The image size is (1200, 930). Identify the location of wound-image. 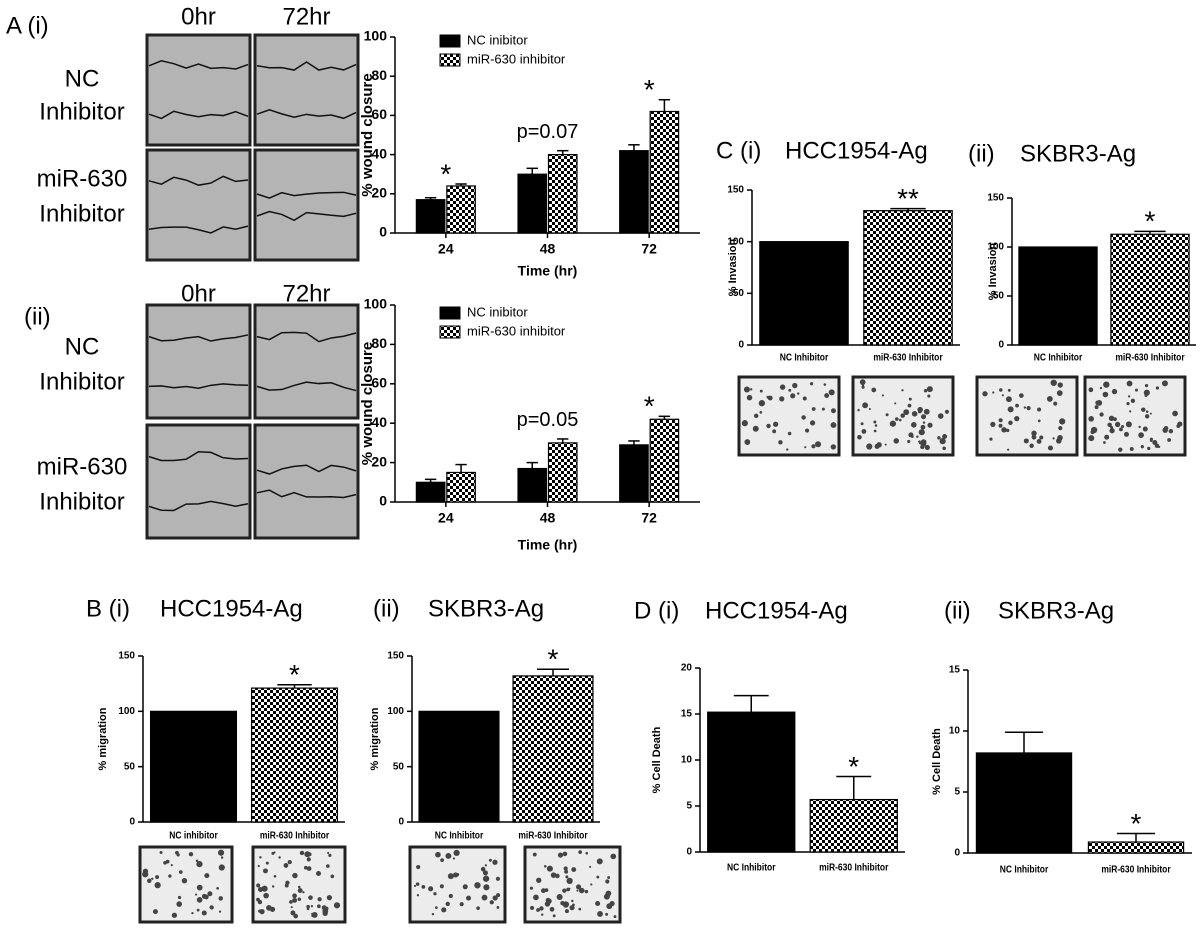
(198, 361).